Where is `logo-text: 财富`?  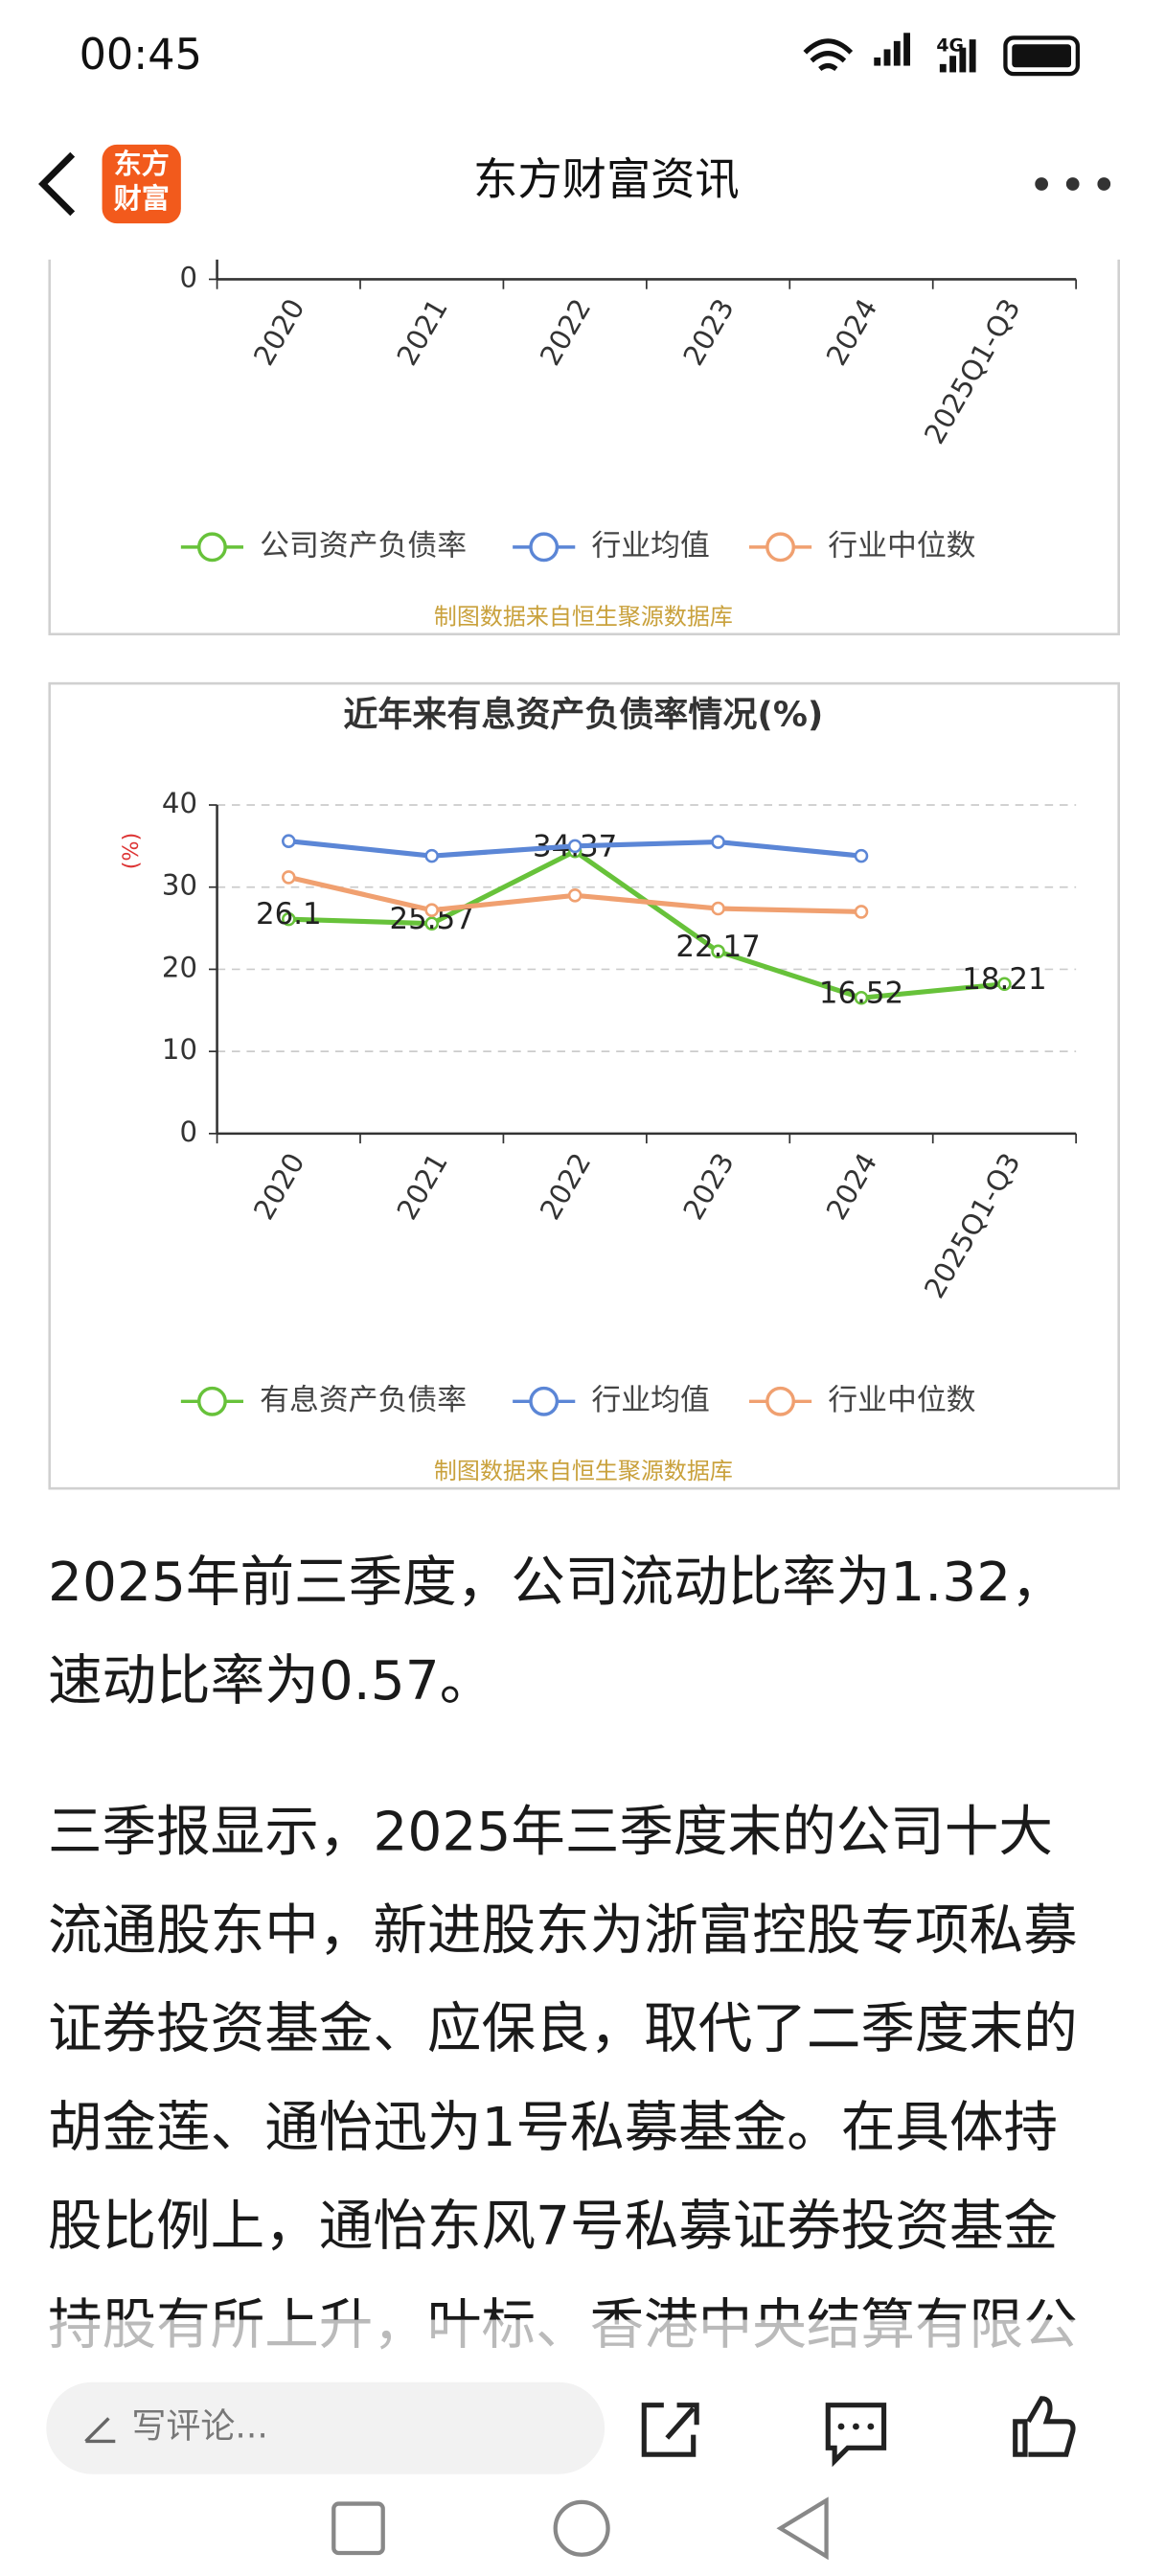 logo-text: 财富 is located at coordinates (142, 198).